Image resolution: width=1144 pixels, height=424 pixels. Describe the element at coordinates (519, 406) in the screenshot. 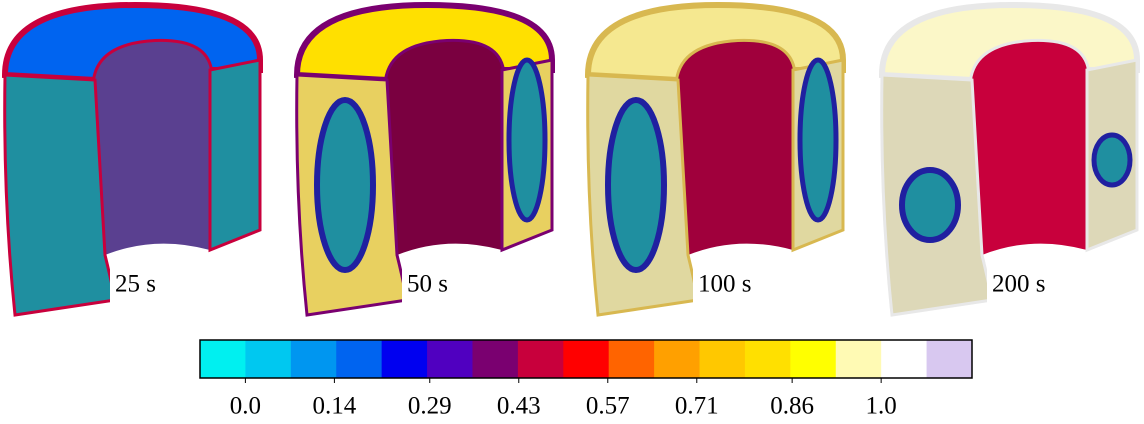

I see `tick-label: 0.43` at that location.